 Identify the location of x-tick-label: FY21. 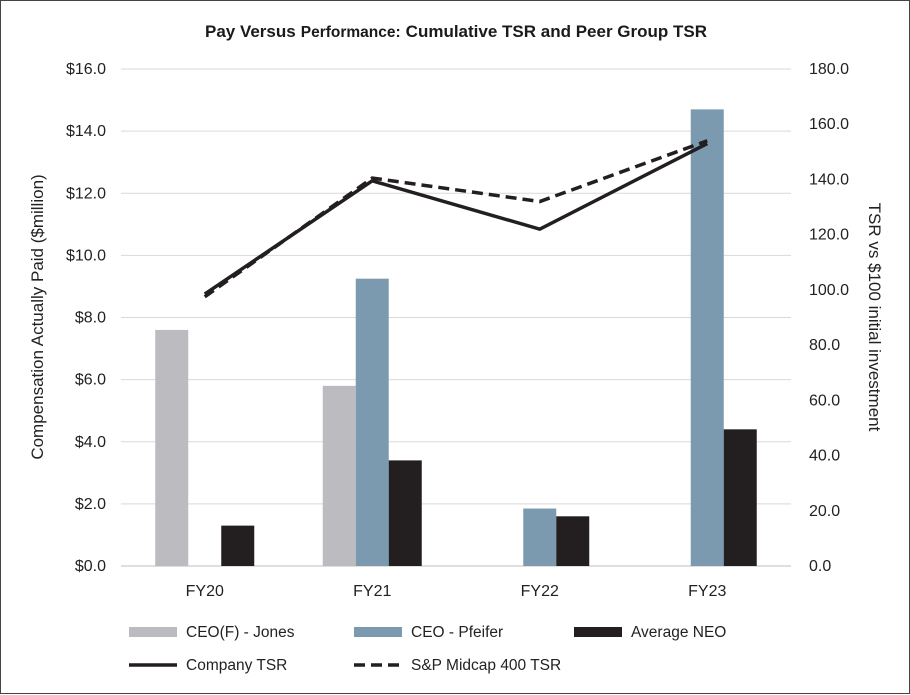
(372, 591).